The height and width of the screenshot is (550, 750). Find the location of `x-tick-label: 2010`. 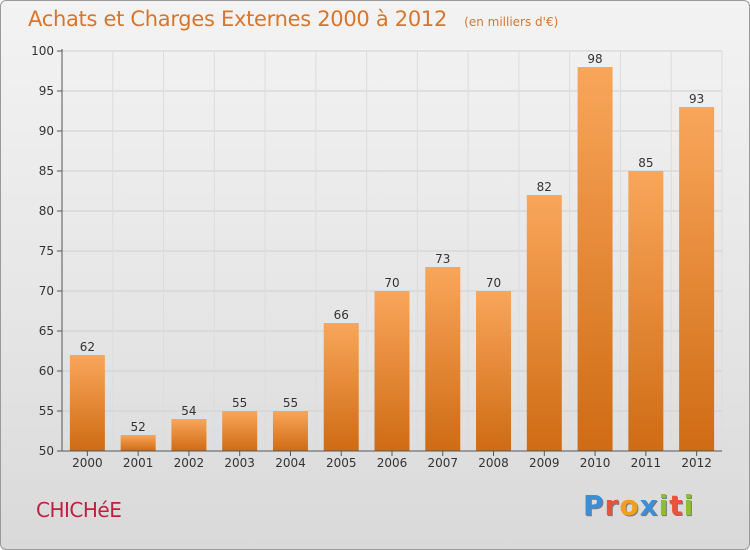

x-tick-label: 2010 is located at coordinates (595, 463).